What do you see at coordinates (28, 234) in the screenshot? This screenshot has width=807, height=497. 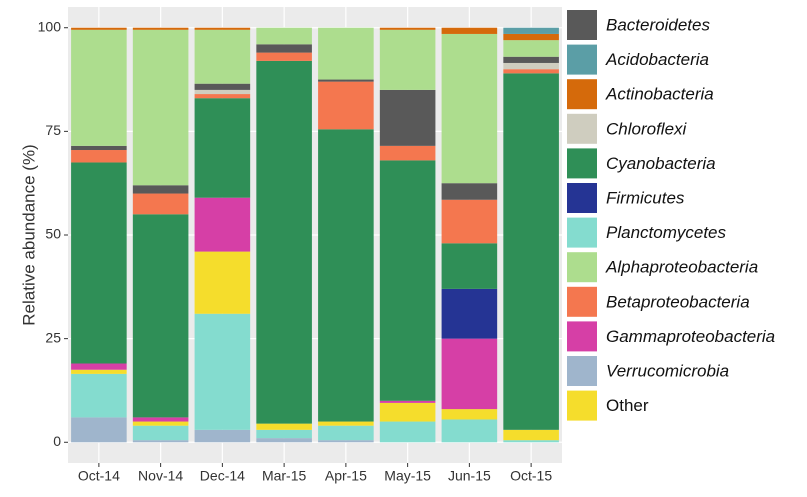 I see `y-axis-title: Relative abundance (%)` at bounding box center [28, 234].